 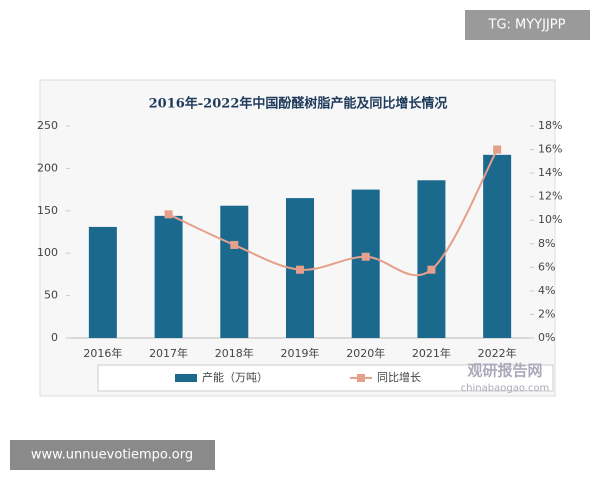 What do you see at coordinates (325, 378) in the screenshot?
I see `legend-box` at bounding box center [325, 378].